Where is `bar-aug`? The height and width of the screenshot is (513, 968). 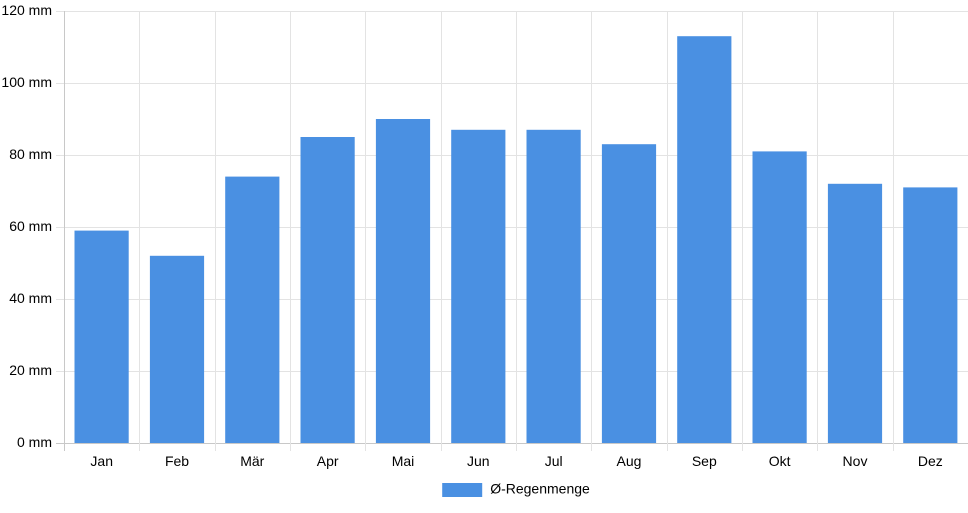
bar-aug is located at coordinates (629, 293).